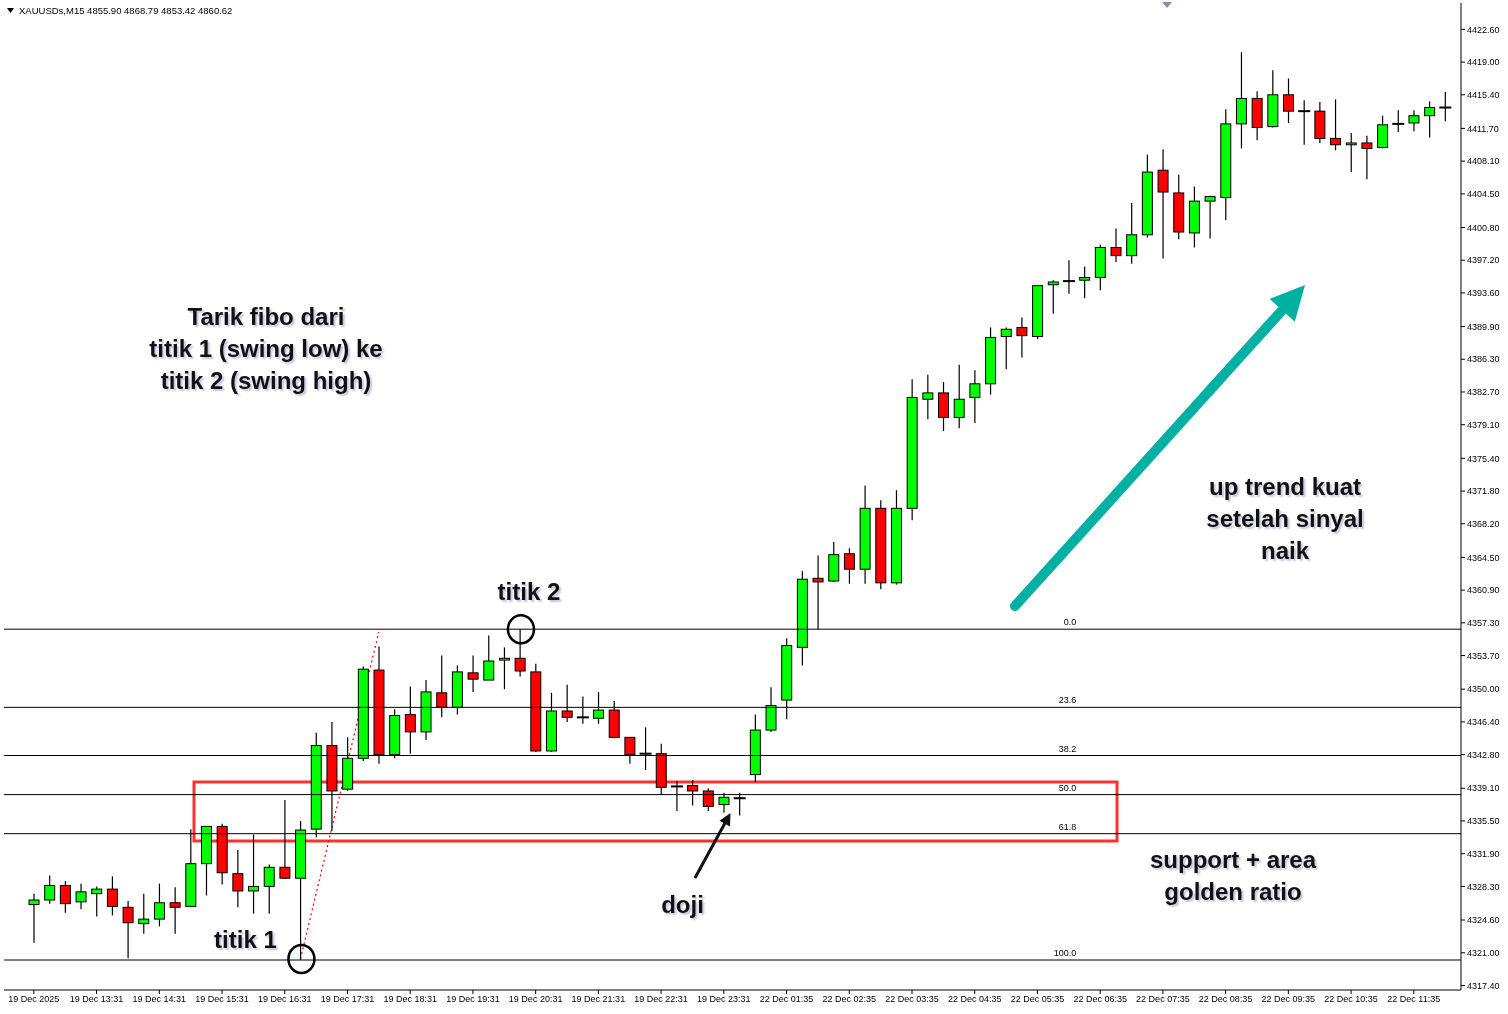 The width and height of the screenshot is (1508, 1014). I want to click on y-tick-label: 4328.30, so click(1483, 886).